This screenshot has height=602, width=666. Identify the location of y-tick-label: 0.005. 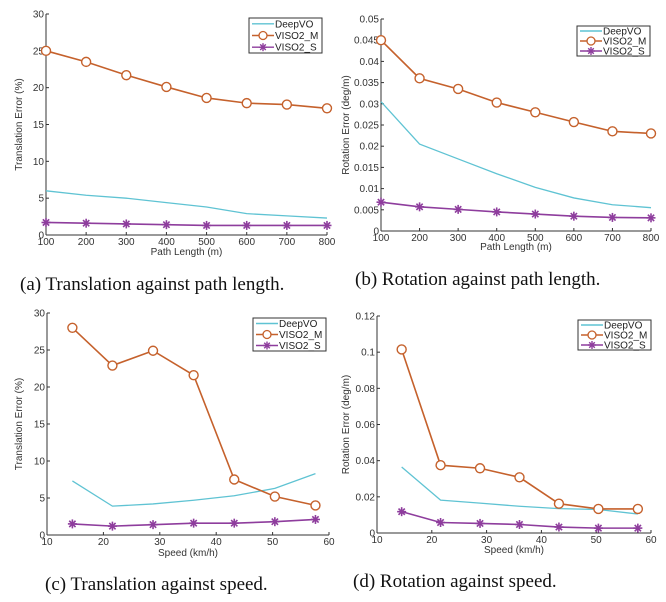
(366, 210).